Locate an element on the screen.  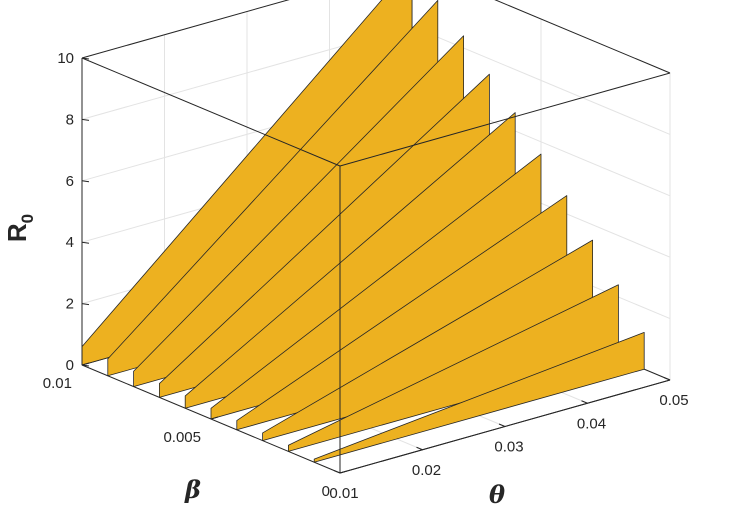
z-axis-title: R0 is located at coordinates (19, 228).